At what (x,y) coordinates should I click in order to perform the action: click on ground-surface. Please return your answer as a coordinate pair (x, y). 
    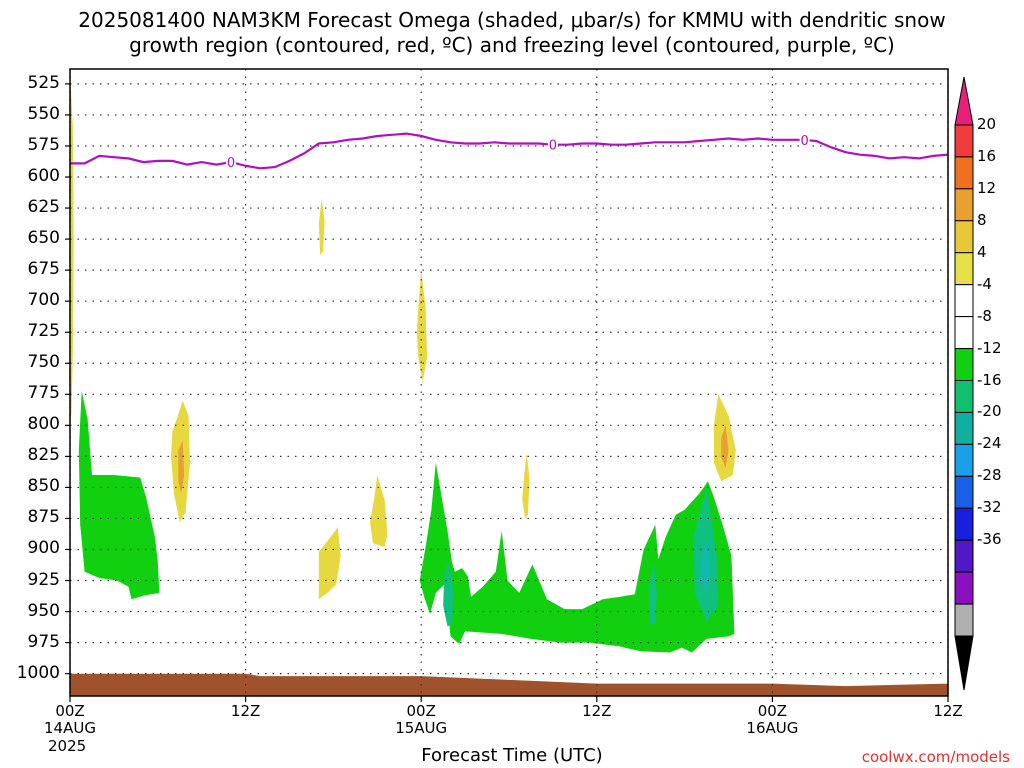
    Looking at the image, I should click on (509, 684).